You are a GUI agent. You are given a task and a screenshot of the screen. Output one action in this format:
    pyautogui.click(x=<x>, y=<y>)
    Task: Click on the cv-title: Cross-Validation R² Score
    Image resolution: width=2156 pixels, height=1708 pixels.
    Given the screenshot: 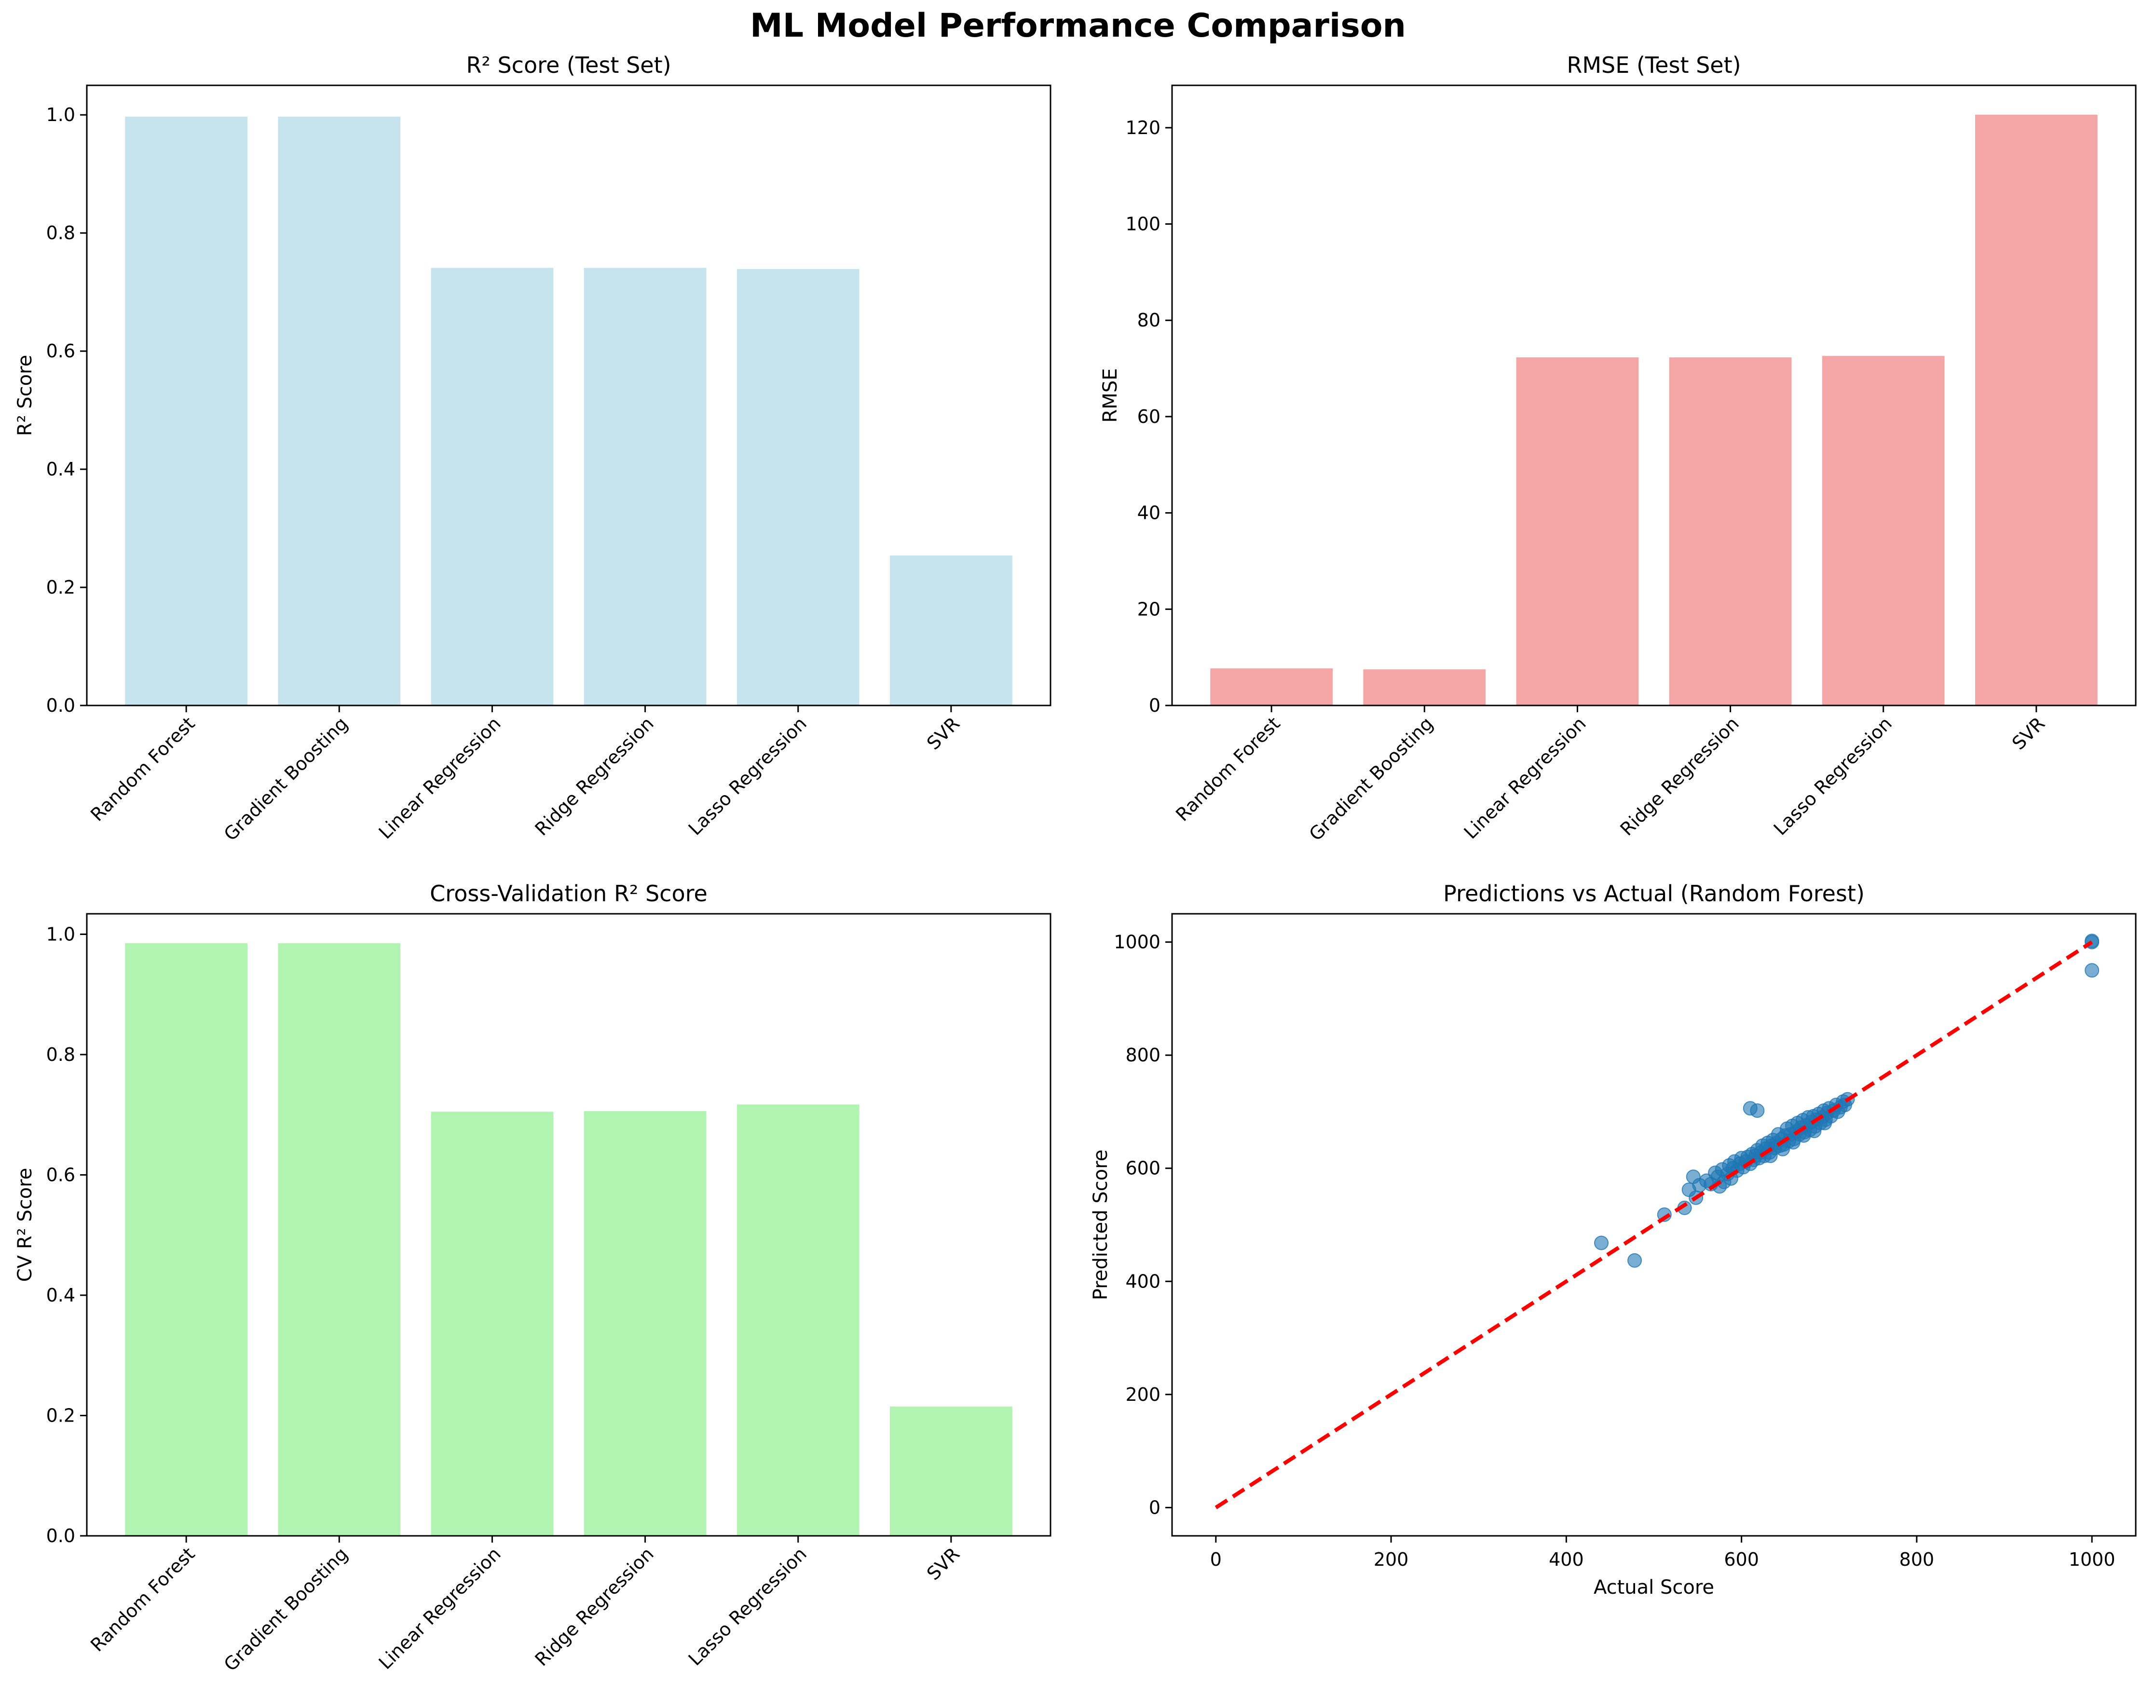 What is the action you would take?
    pyautogui.click(x=569, y=894)
    